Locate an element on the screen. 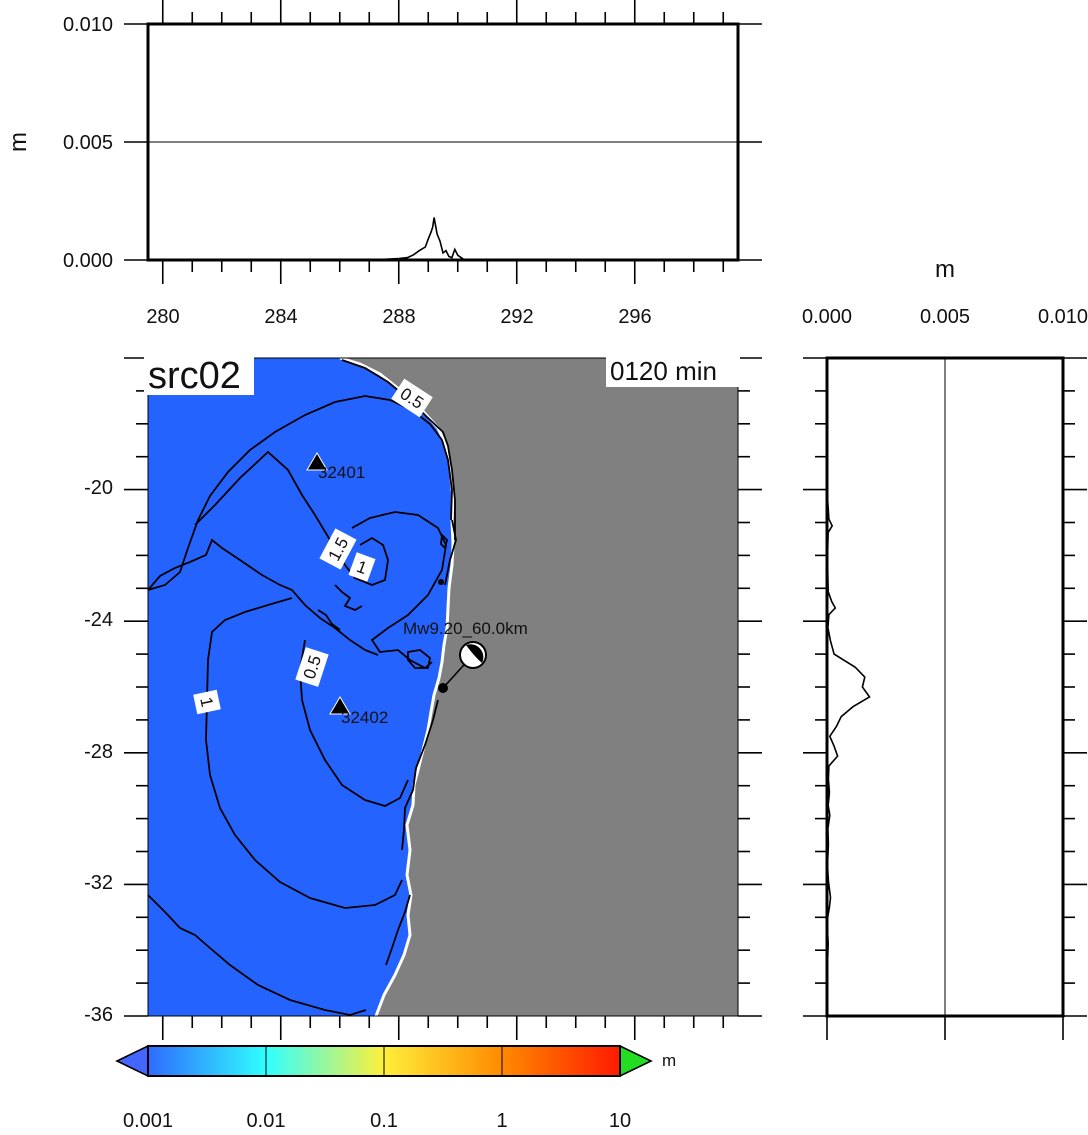  colorbar-tick-label: 10 is located at coordinates (620, 1121).